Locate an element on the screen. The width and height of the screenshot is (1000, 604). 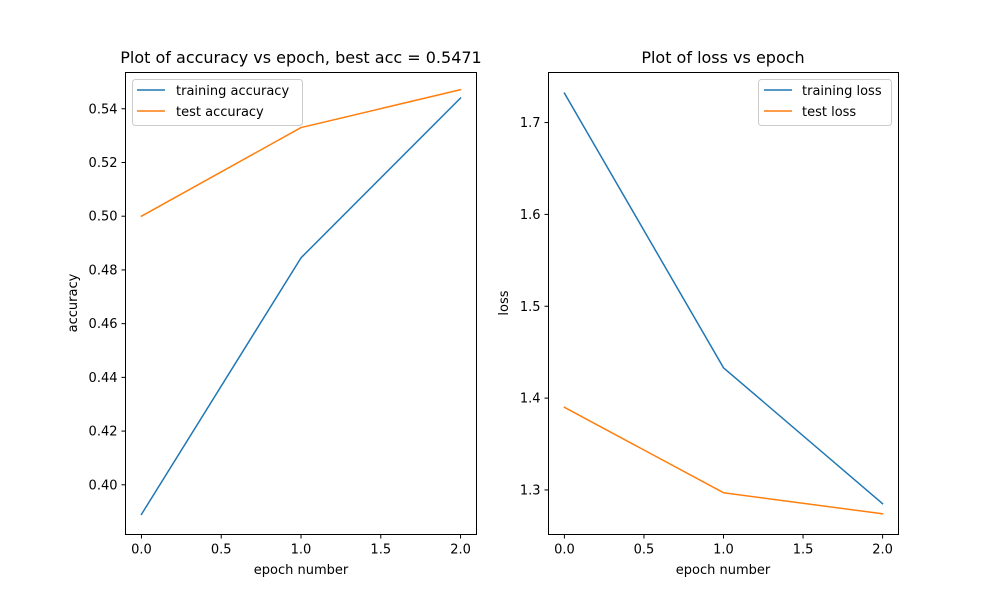
loss-legend-box is located at coordinates (825, 102).